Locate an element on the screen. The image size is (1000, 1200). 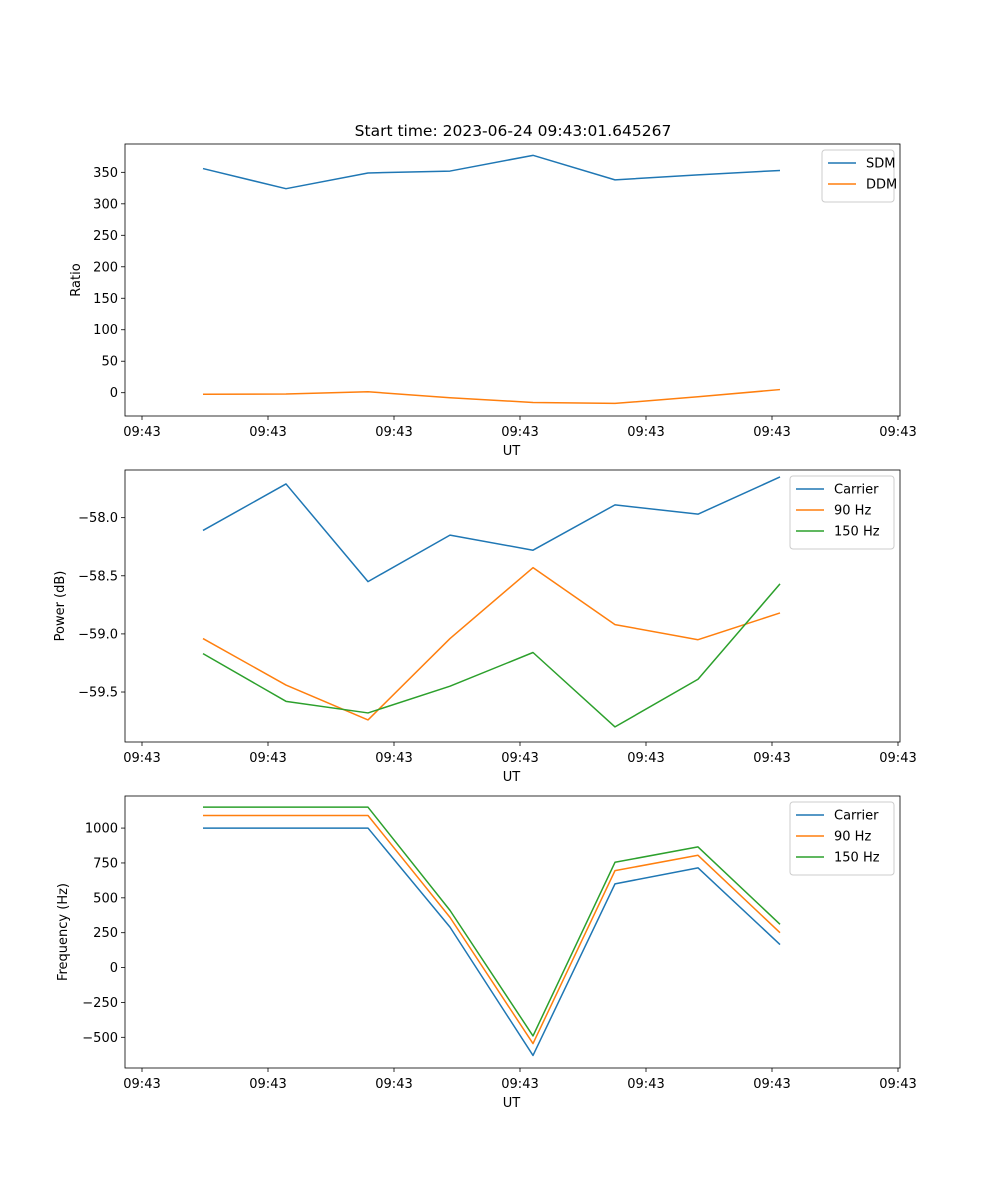
y-tick-label: −250 is located at coordinates (100, 1003).